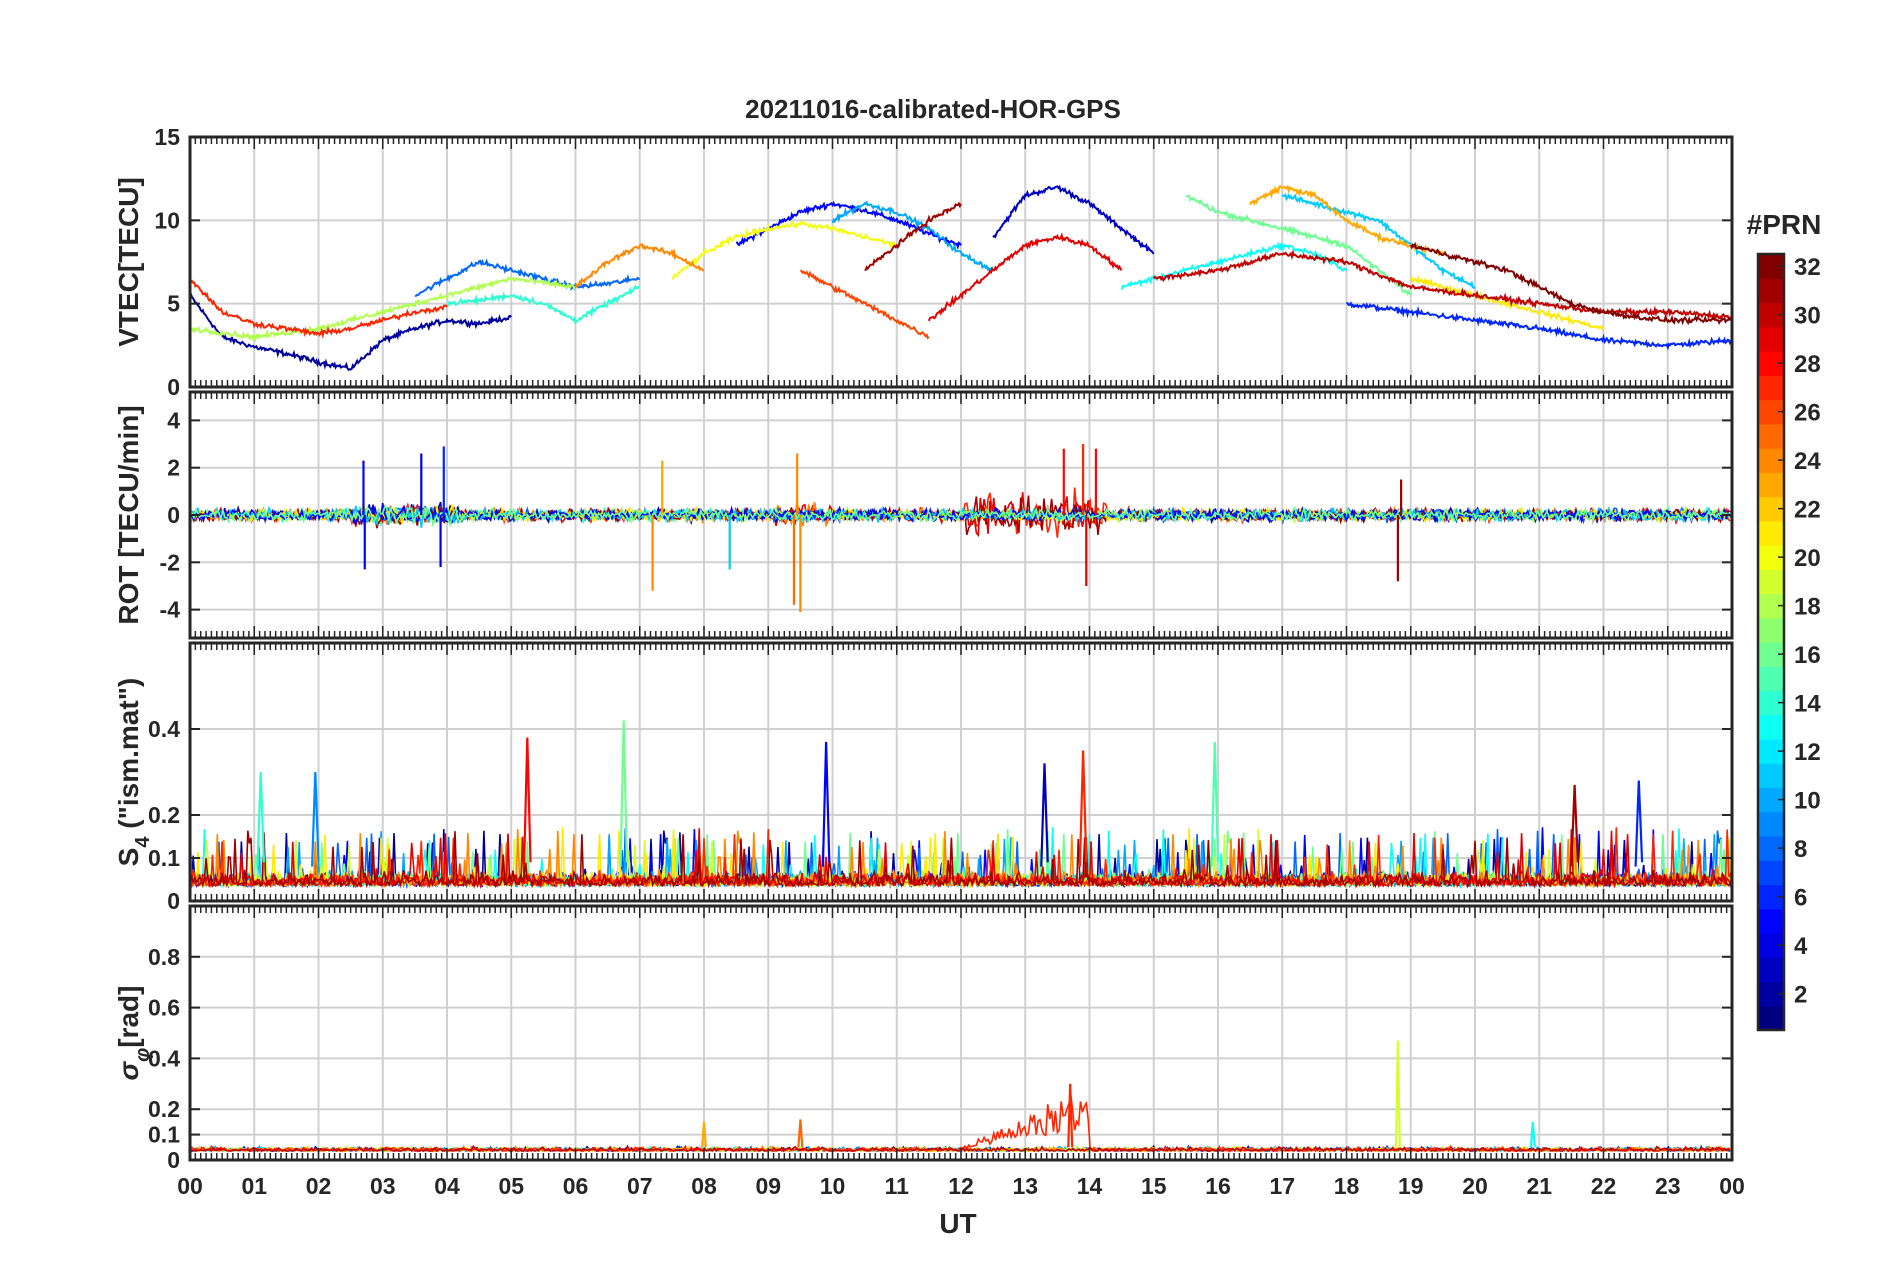  What do you see at coordinates (133, 772) in the screenshot?
I see `y-axis-label: S4 ("ism.mat")` at bounding box center [133, 772].